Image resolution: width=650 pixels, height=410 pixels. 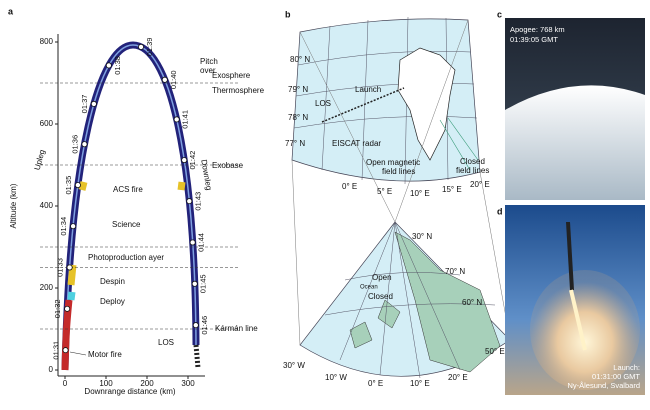 What do you see at coordinates (472, 161) in the screenshot?
I see `annotation: Closed` at bounding box center [472, 161].